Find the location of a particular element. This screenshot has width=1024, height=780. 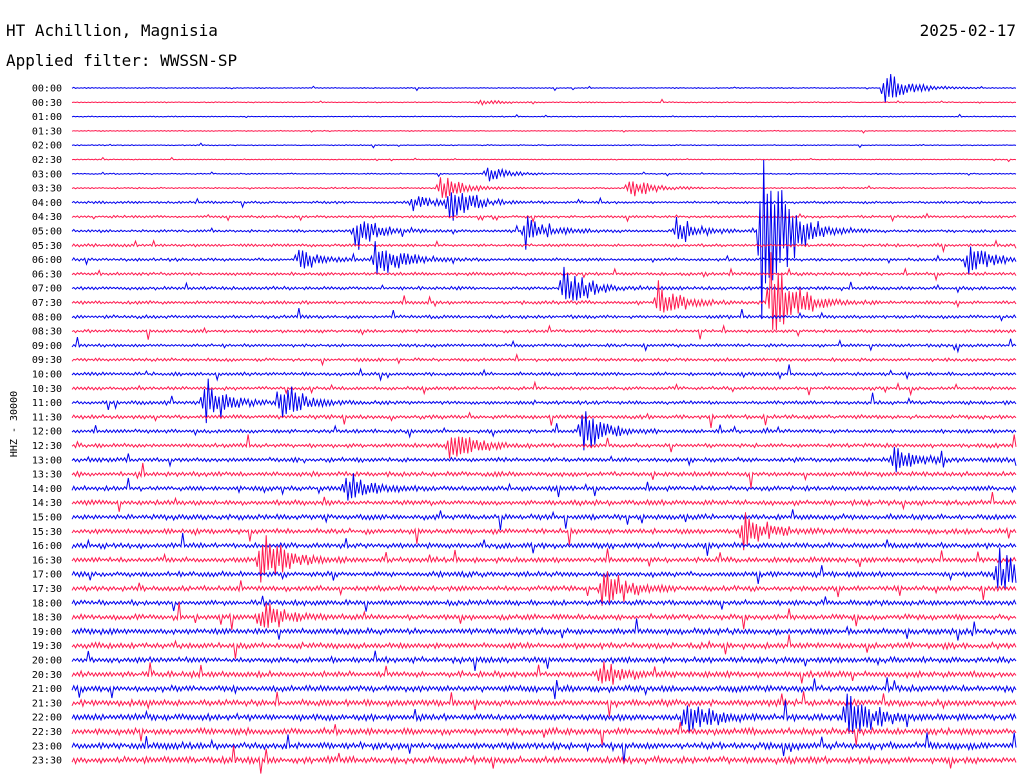

time-tick-label: 08:00 is located at coordinates (47, 317).